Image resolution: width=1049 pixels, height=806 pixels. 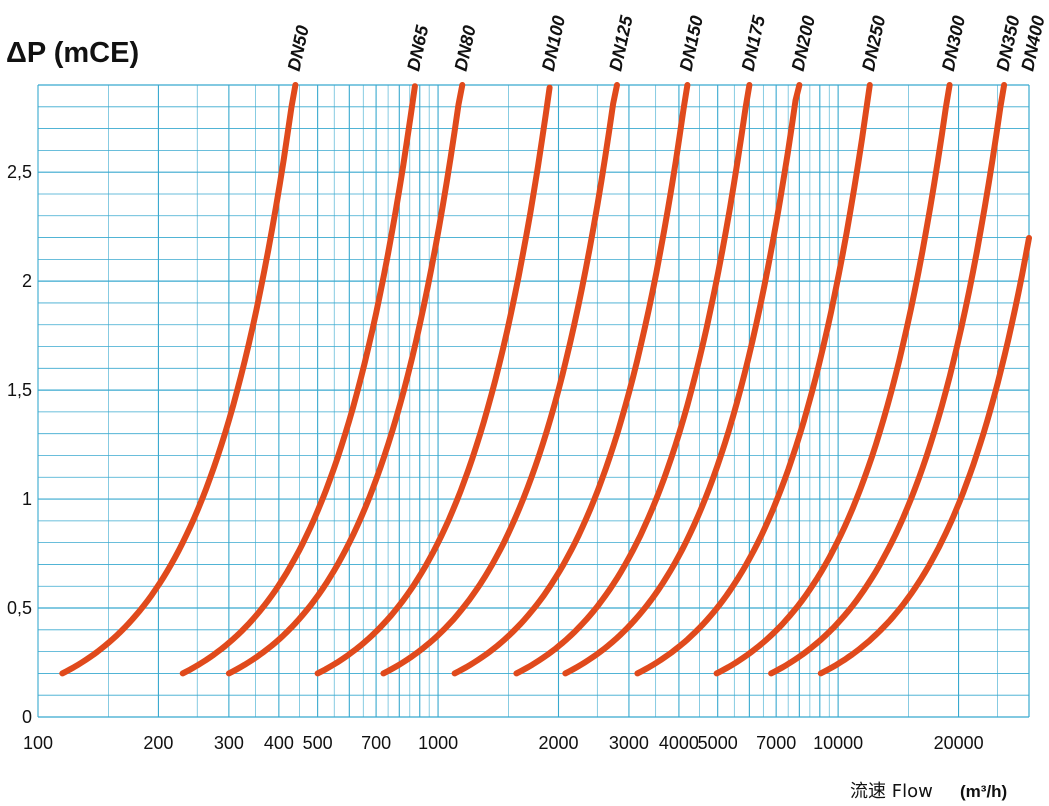 I want to click on series-label-dn65: DN65, so click(x=417, y=48).